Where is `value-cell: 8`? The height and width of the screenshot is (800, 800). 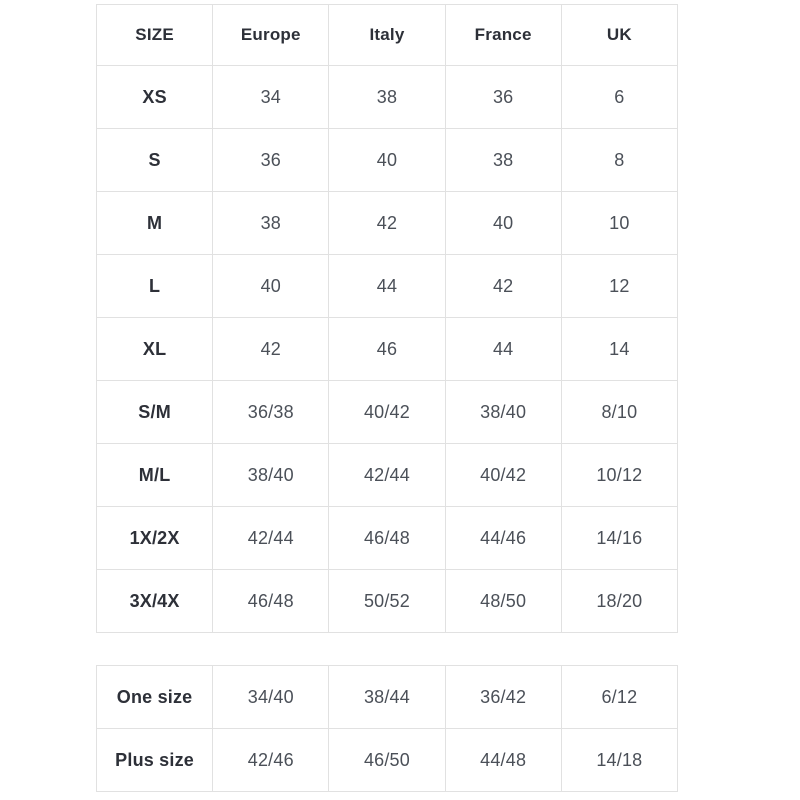
value-cell: 8 is located at coordinates (619, 160).